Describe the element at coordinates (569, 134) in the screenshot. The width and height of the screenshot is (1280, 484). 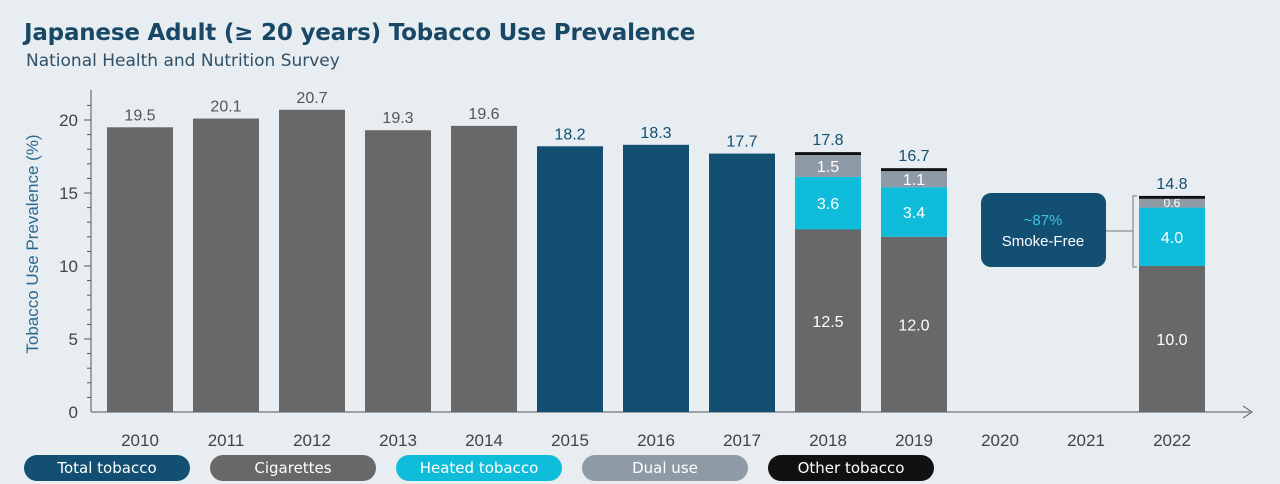
I see `total-value-label: 18.2` at that location.